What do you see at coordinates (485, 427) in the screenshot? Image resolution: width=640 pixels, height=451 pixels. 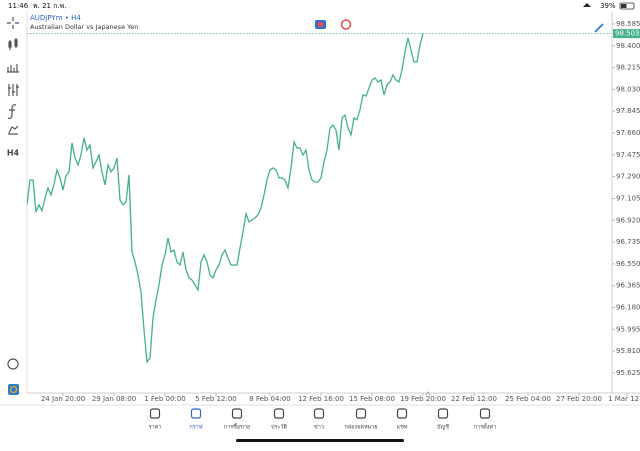 I see `tab-label: การตั้งค่า` at bounding box center [485, 427].